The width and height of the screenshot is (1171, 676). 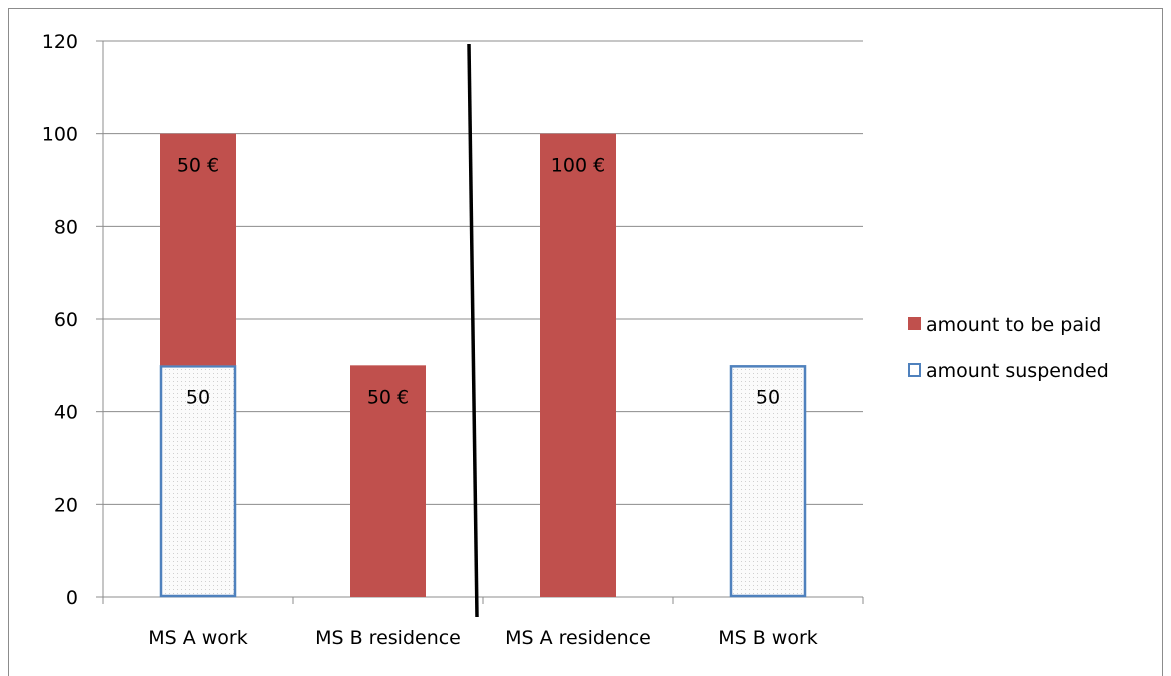 I want to click on y-tick-label: 60, so click(x=66, y=320).